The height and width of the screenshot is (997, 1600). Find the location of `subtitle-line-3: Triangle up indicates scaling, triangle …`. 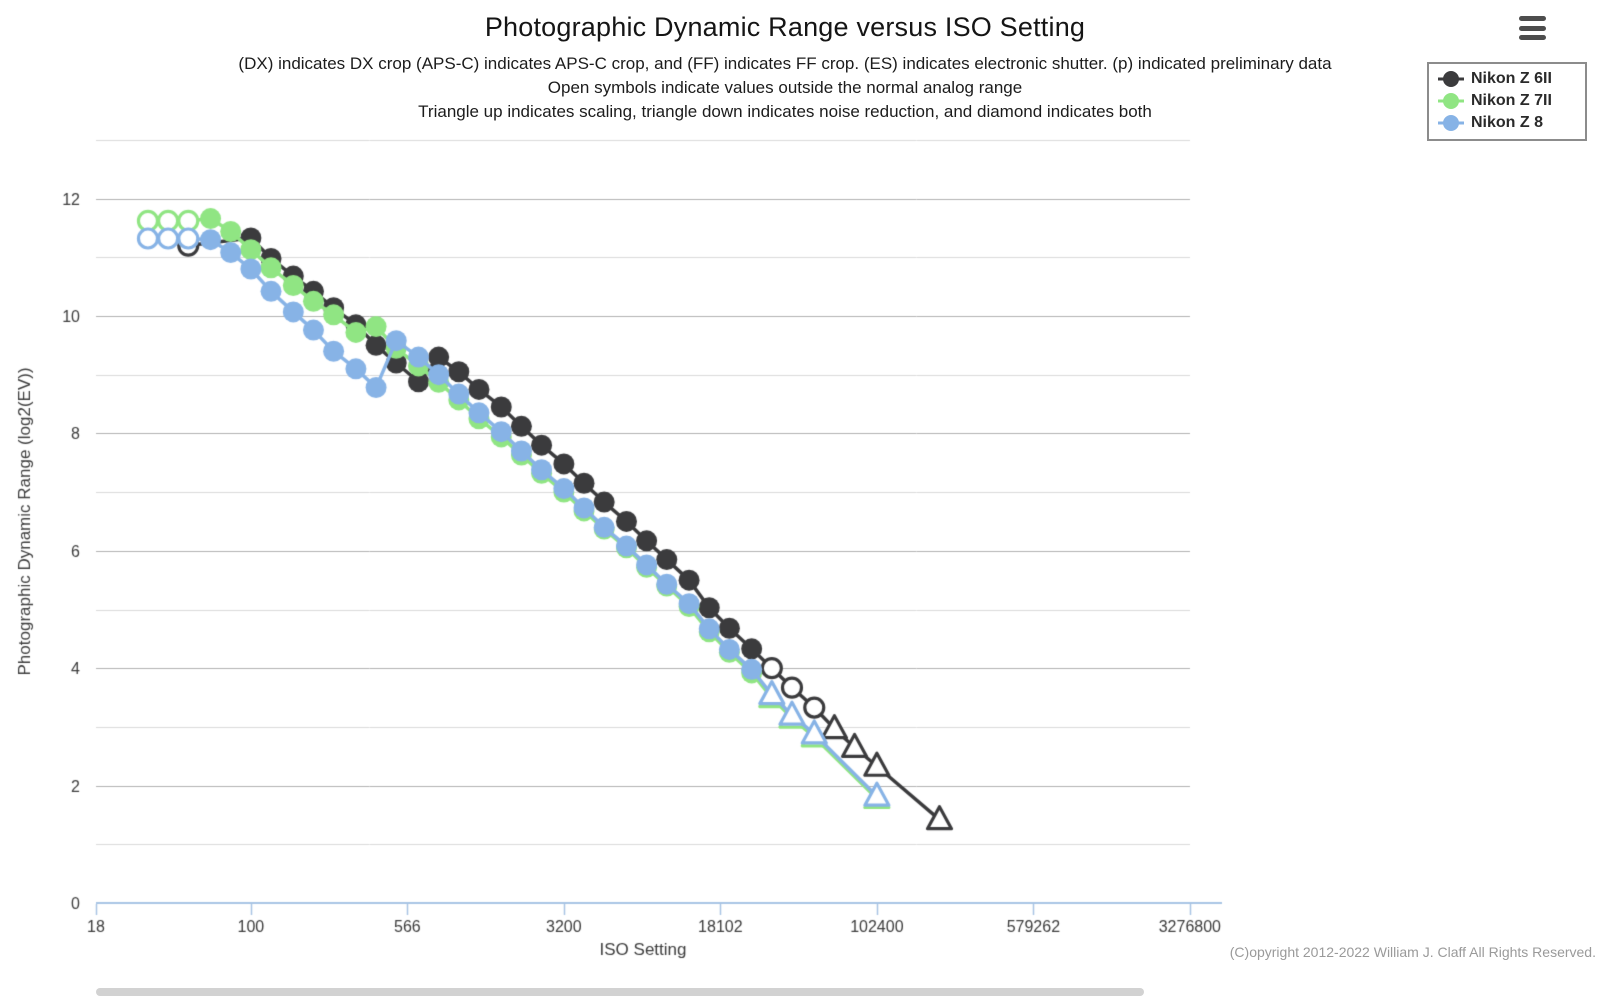

subtitle-line-3: Triangle up indicates scaling, triangle … is located at coordinates (785, 111).